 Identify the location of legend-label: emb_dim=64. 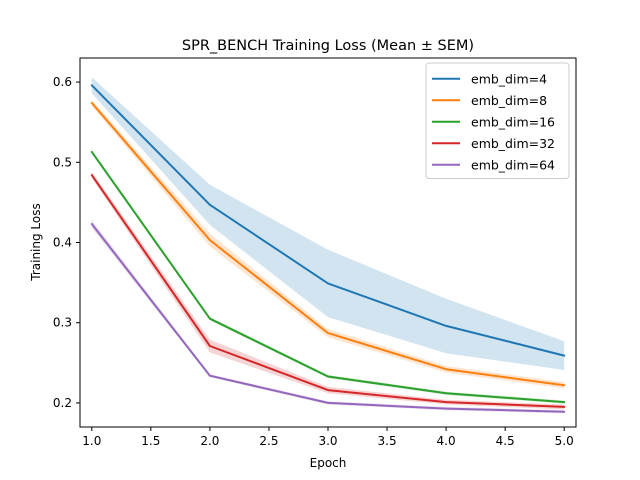
(513, 164).